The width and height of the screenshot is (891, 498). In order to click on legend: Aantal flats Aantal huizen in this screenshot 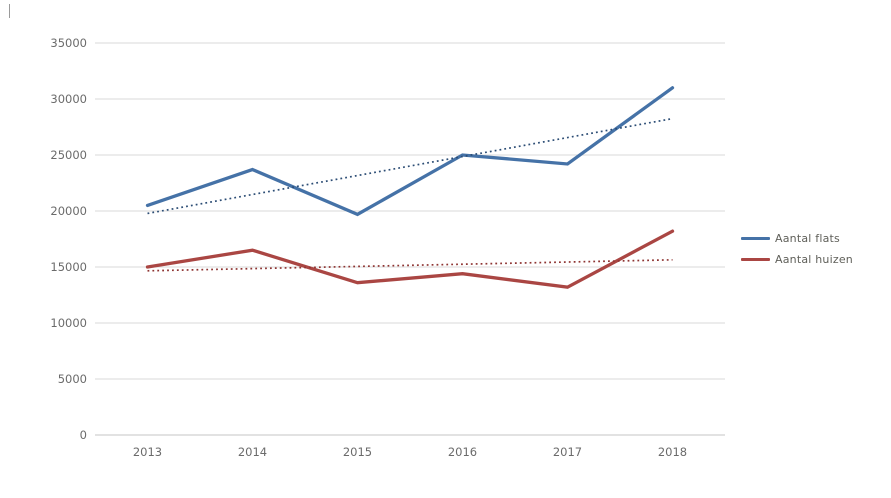, I will do `click(797, 252)`.